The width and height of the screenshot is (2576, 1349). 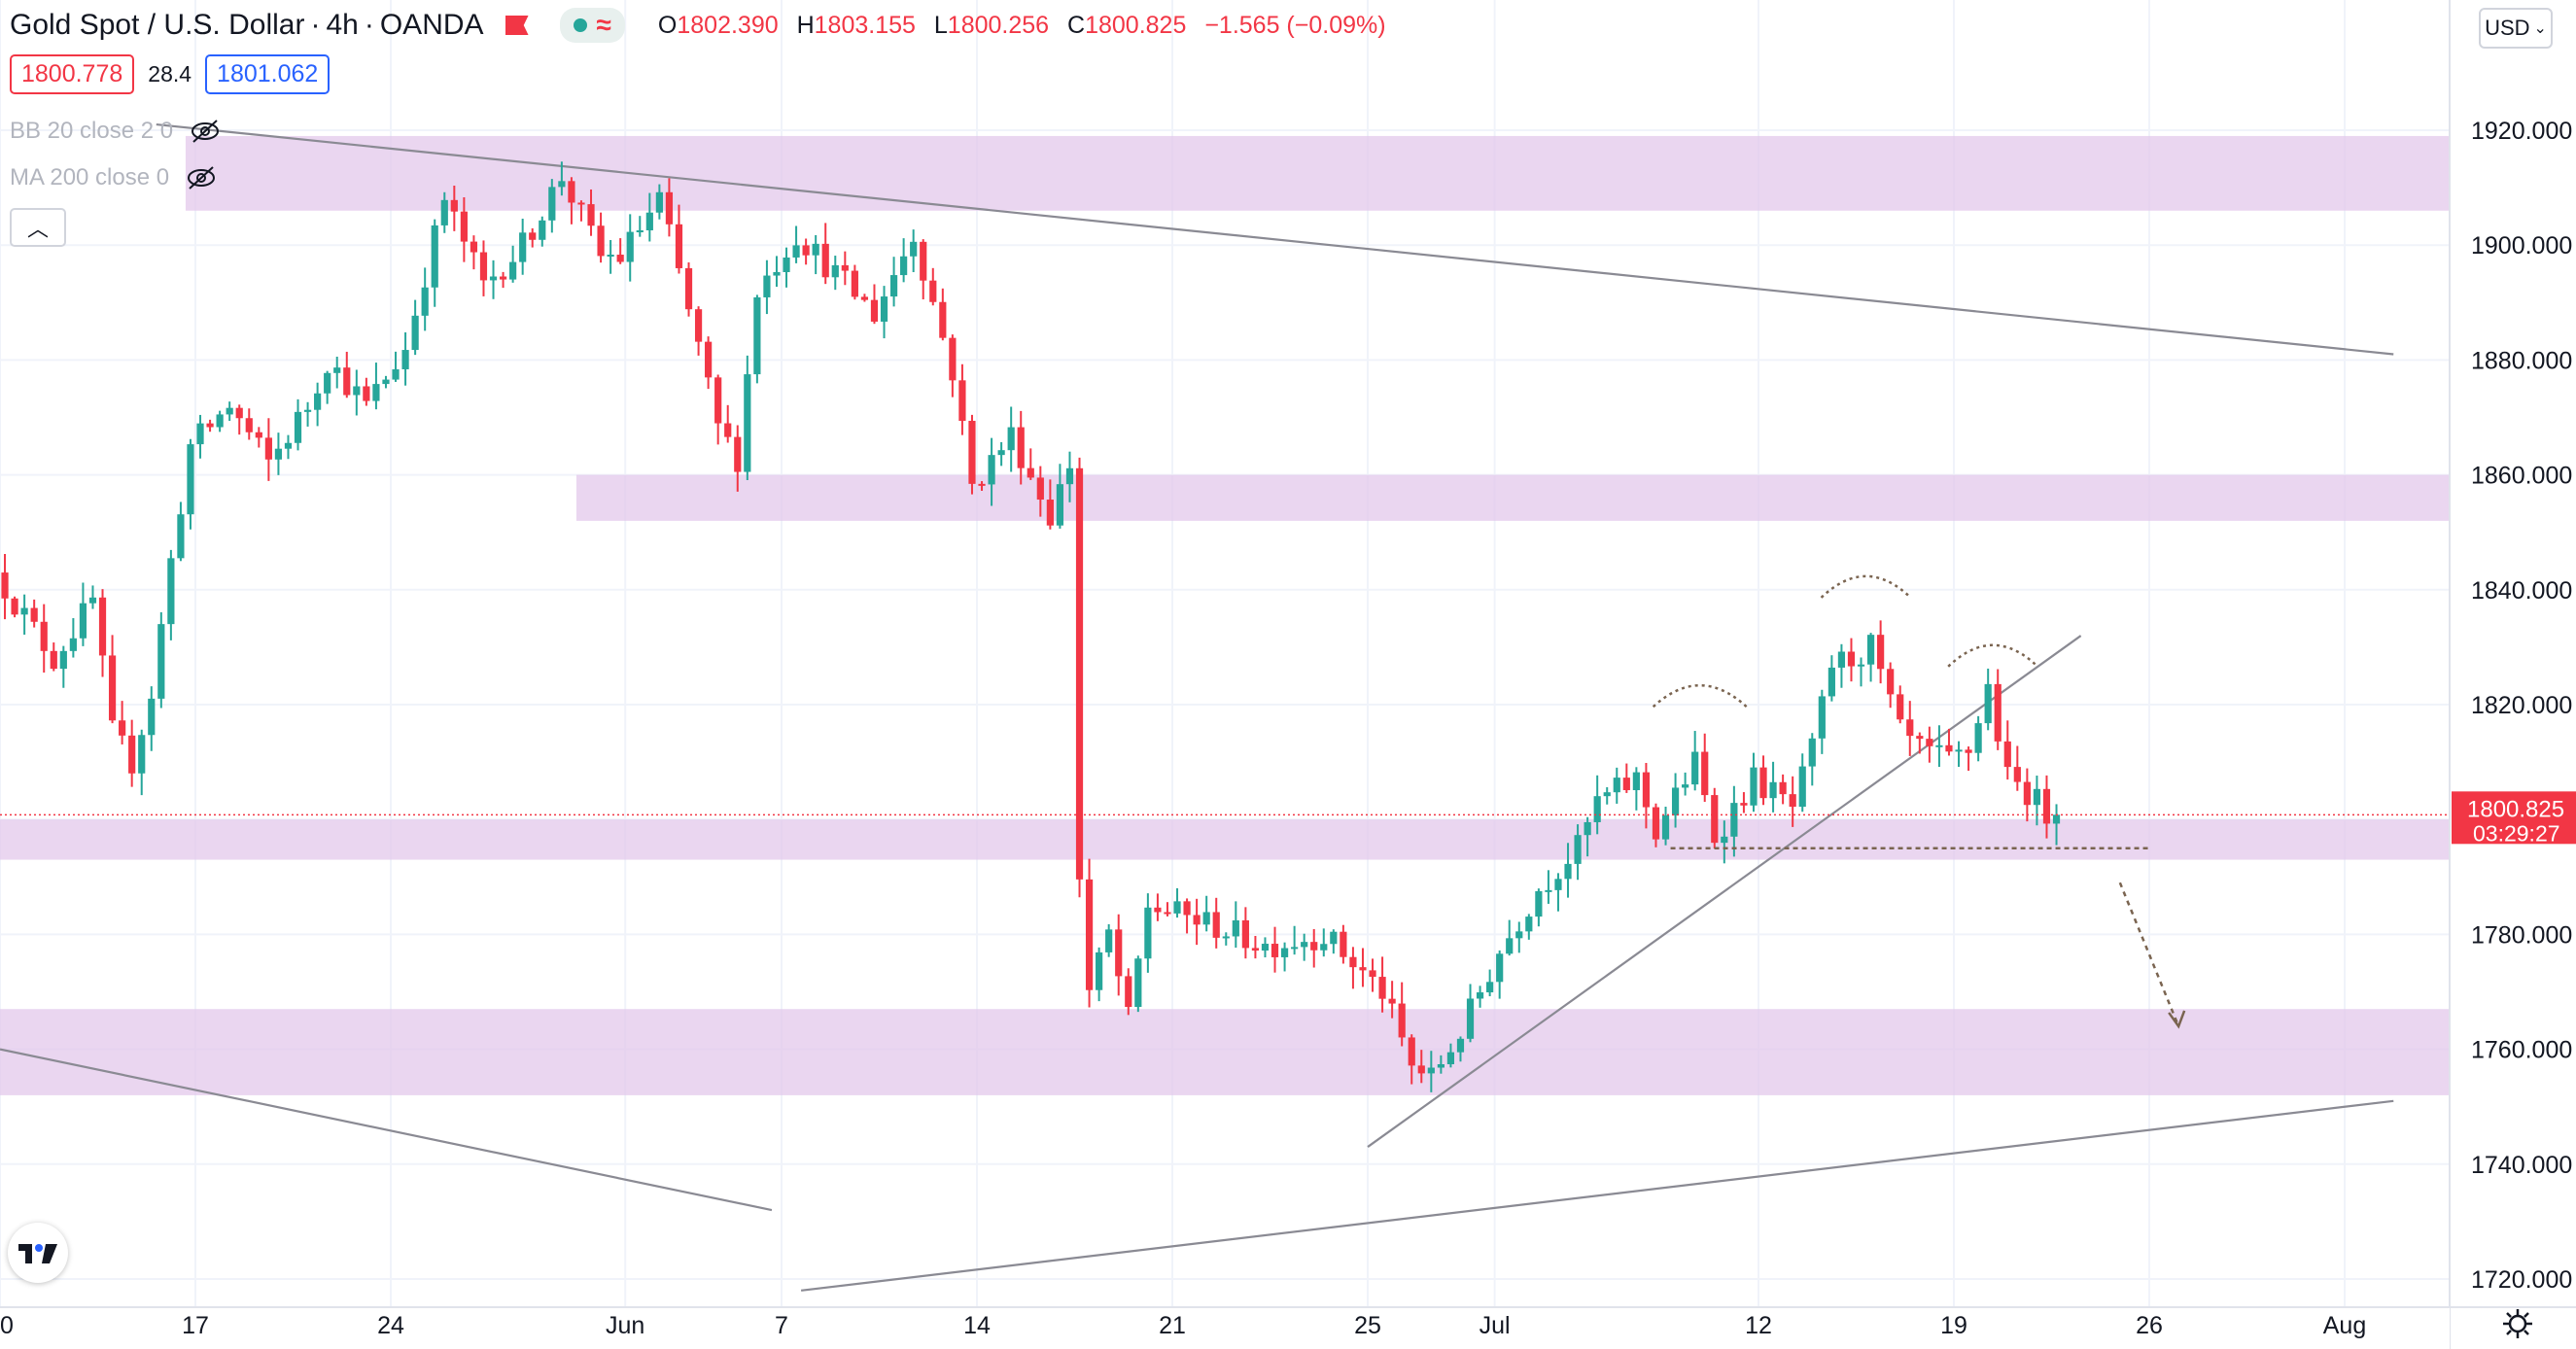 I want to click on change-value: −1.565 (−0.09%), so click(x=1295, y=25).